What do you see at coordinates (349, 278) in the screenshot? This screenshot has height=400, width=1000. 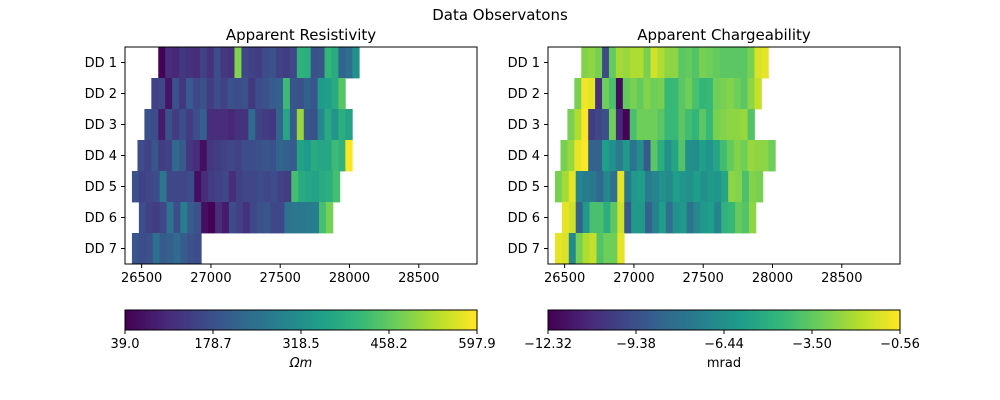 I see `x-tick-label: 28000` at bounding box center [349, 278].